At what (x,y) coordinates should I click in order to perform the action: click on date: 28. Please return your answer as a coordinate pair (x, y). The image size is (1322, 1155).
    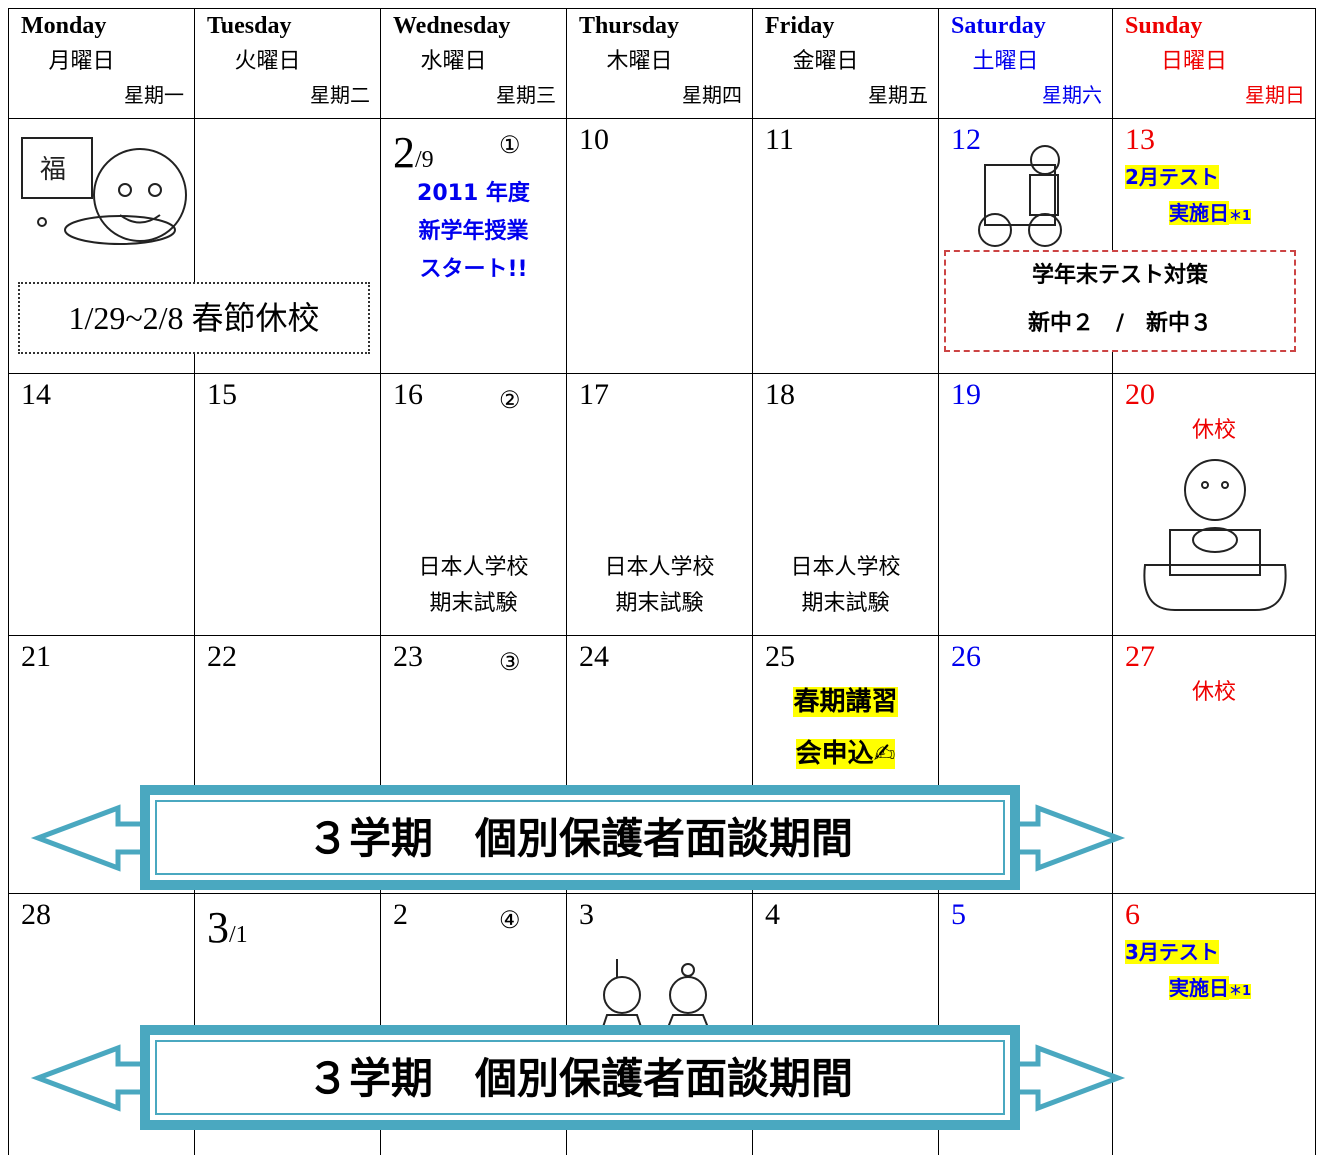
    Looking at the image, I should click on (36, 915).